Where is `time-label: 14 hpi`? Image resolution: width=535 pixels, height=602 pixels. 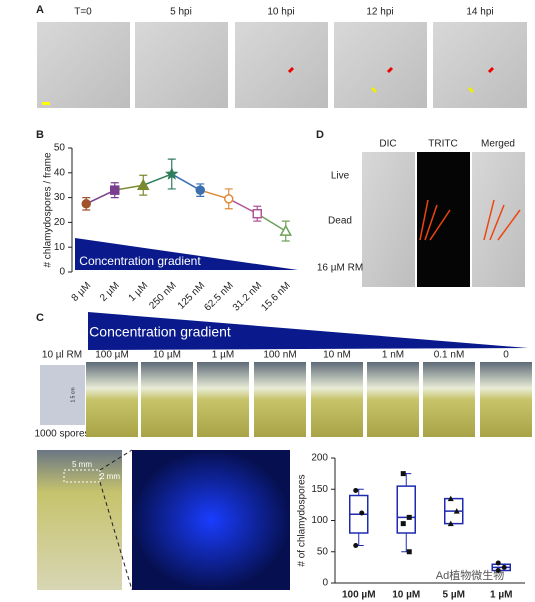 time-label: 14 hpi is located at coordinates (479, 12).